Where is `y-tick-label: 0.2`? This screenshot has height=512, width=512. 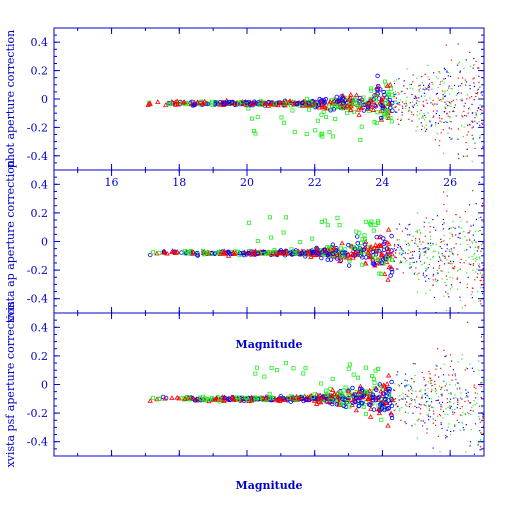
y-tick-label: 0.2 is located at coordinates (40, 356).